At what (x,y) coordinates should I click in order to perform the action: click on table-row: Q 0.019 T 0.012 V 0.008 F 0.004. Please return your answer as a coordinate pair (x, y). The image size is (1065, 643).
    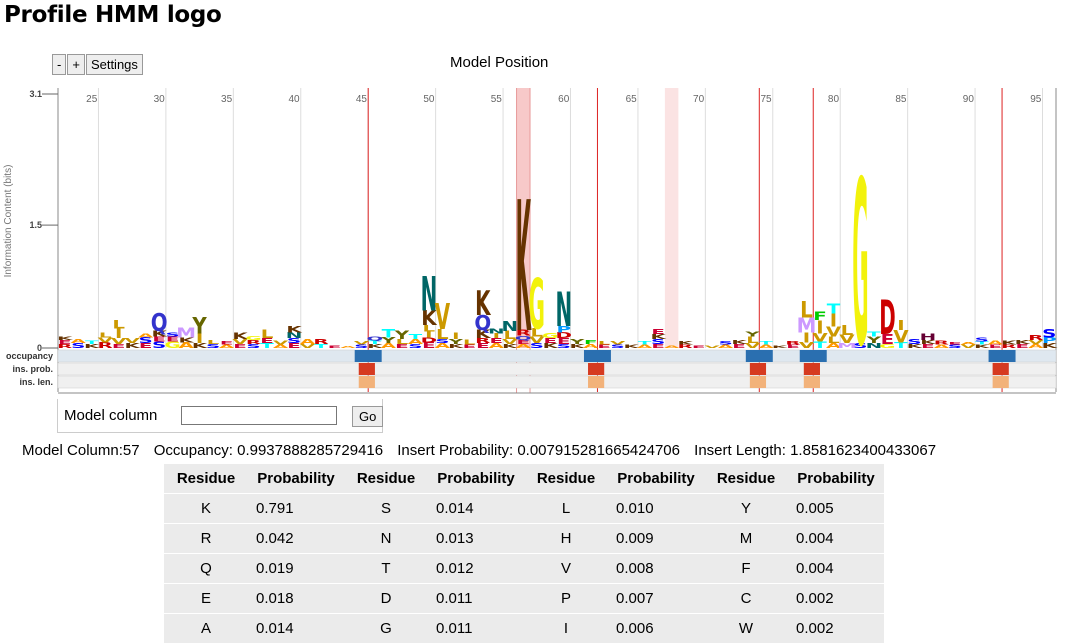
    Looking at the image, I should click on (524, 569).